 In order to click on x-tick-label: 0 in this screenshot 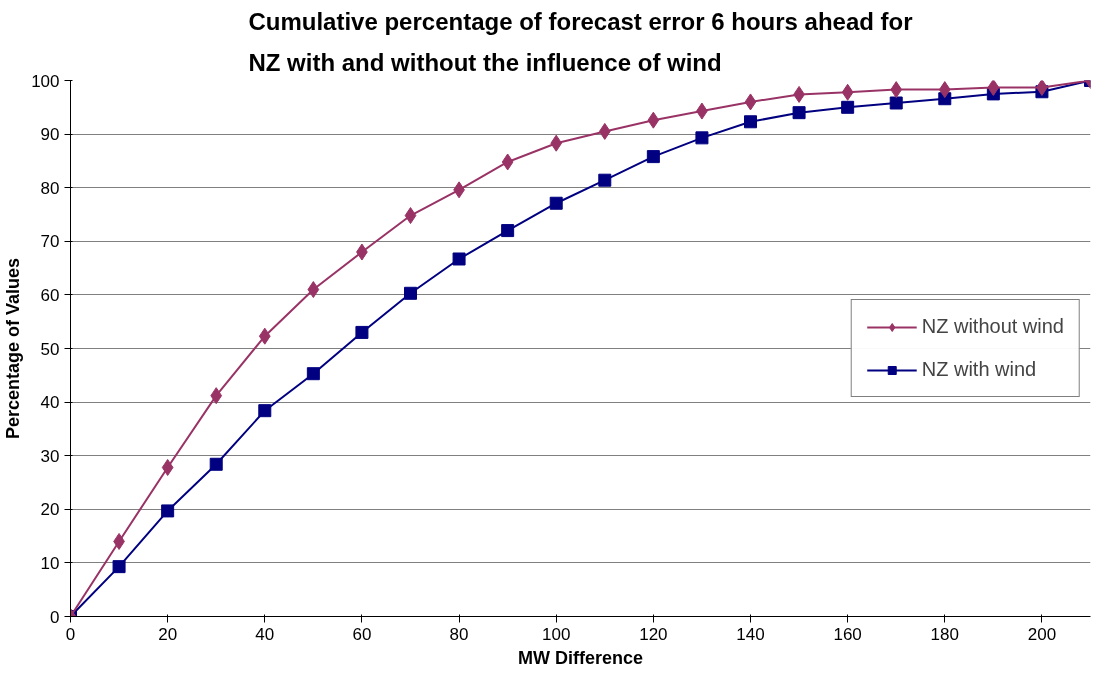, I will do `click(70, 634)`.